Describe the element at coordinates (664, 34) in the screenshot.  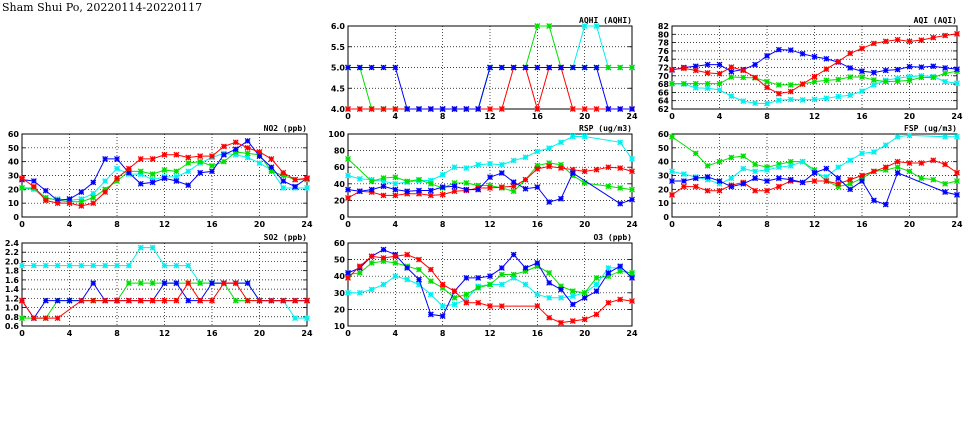
I see `y-tick-label: 80` at that location.